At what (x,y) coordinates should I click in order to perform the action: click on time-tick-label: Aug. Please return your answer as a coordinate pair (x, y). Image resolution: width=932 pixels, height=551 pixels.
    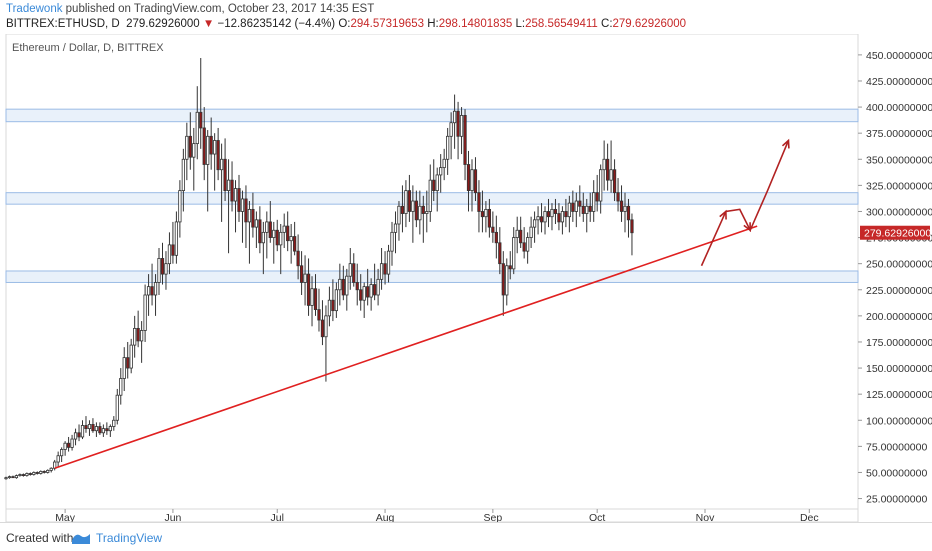
    Looking at the image, I should click on (385, 517).